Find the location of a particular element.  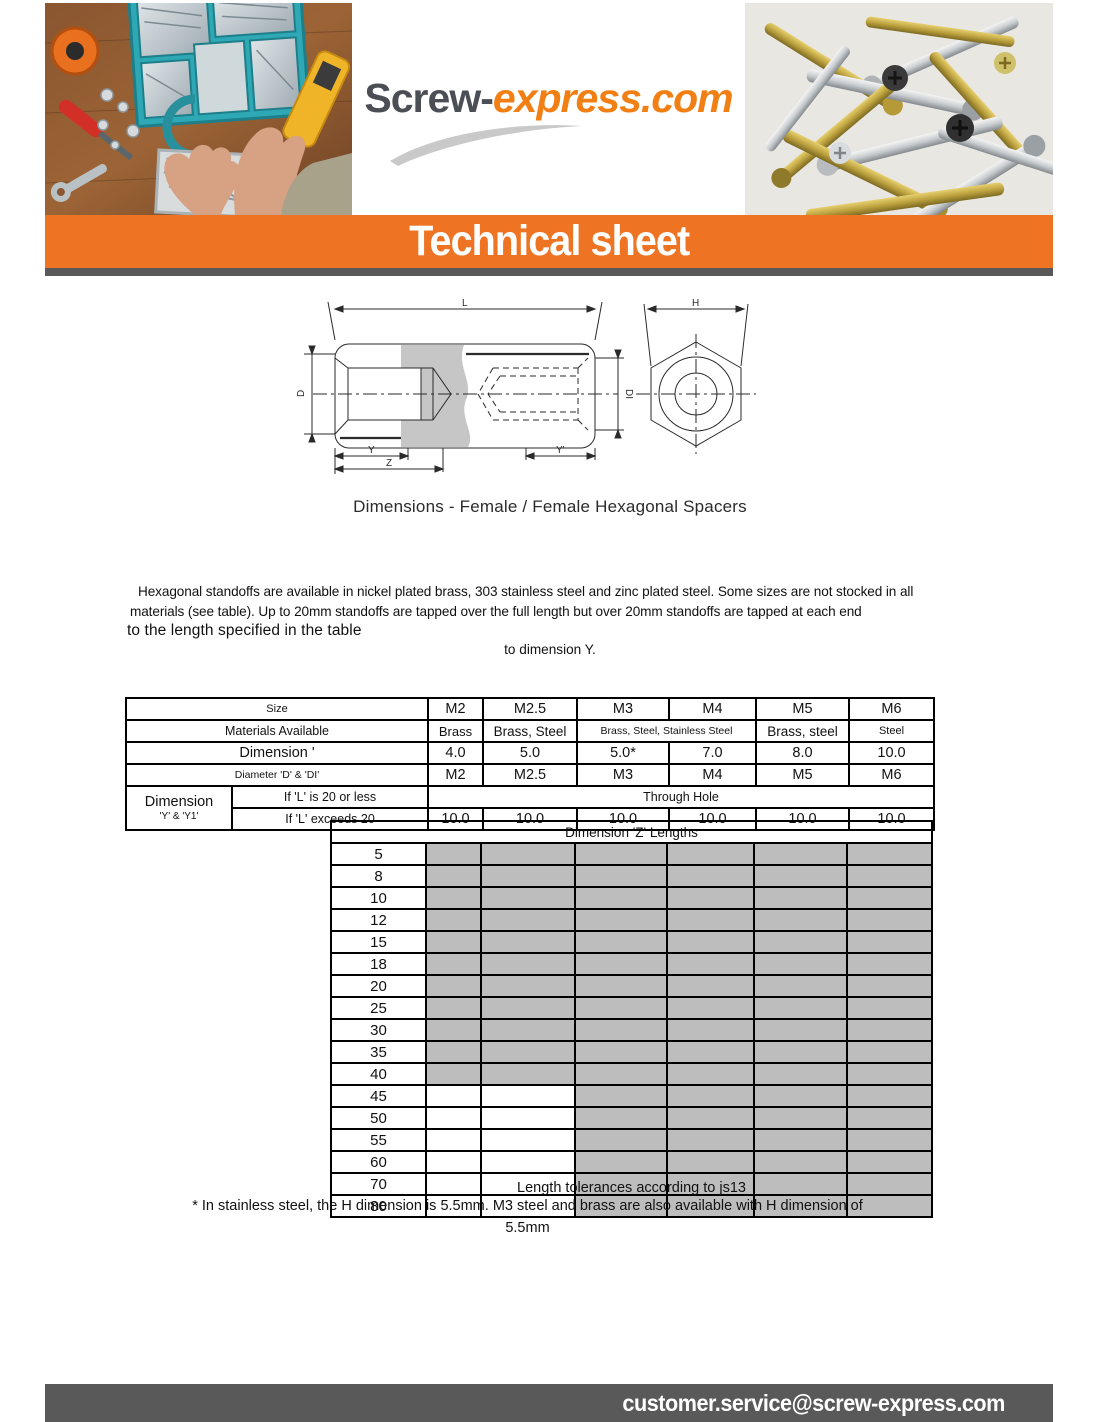

dim-label-Z: Z is located at coordinates (389, 463).